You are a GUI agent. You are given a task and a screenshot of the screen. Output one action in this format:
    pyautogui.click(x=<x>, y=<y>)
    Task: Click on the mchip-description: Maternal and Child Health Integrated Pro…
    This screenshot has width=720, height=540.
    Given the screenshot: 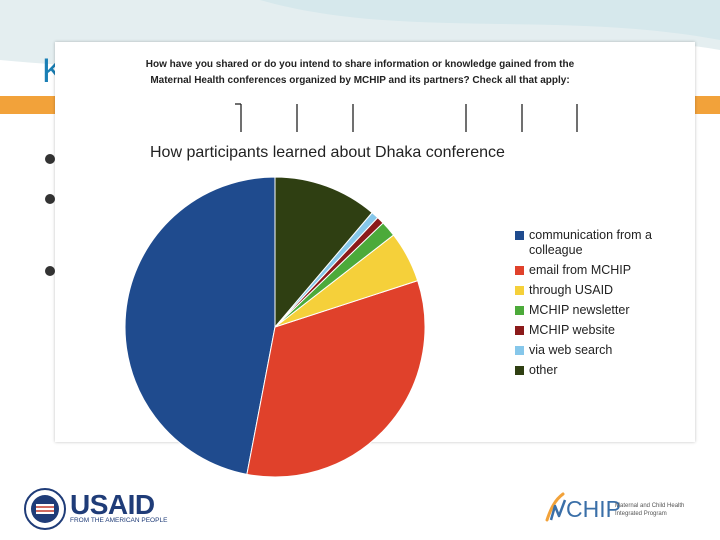 What is the action you would take?
    pyautogui.click(x=650, y=510)
    